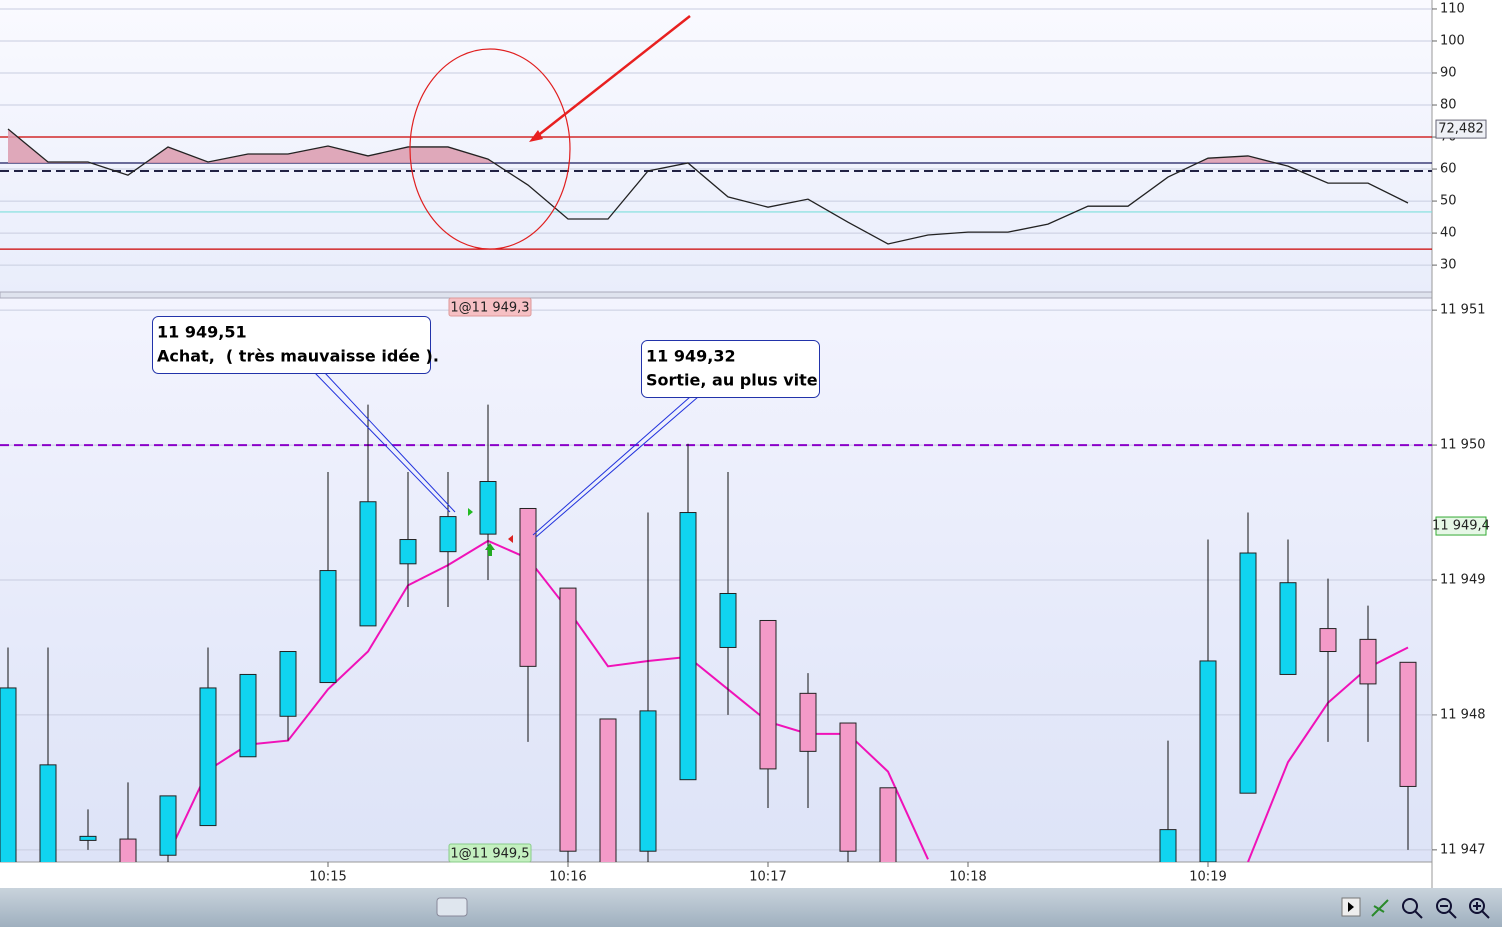 Image resolution: width=1502 pixels, height=927 pixels. What do you see at coordinates (716, 295) in the screenshot?
I see `pane-separator` at bounding box center [716, 295].